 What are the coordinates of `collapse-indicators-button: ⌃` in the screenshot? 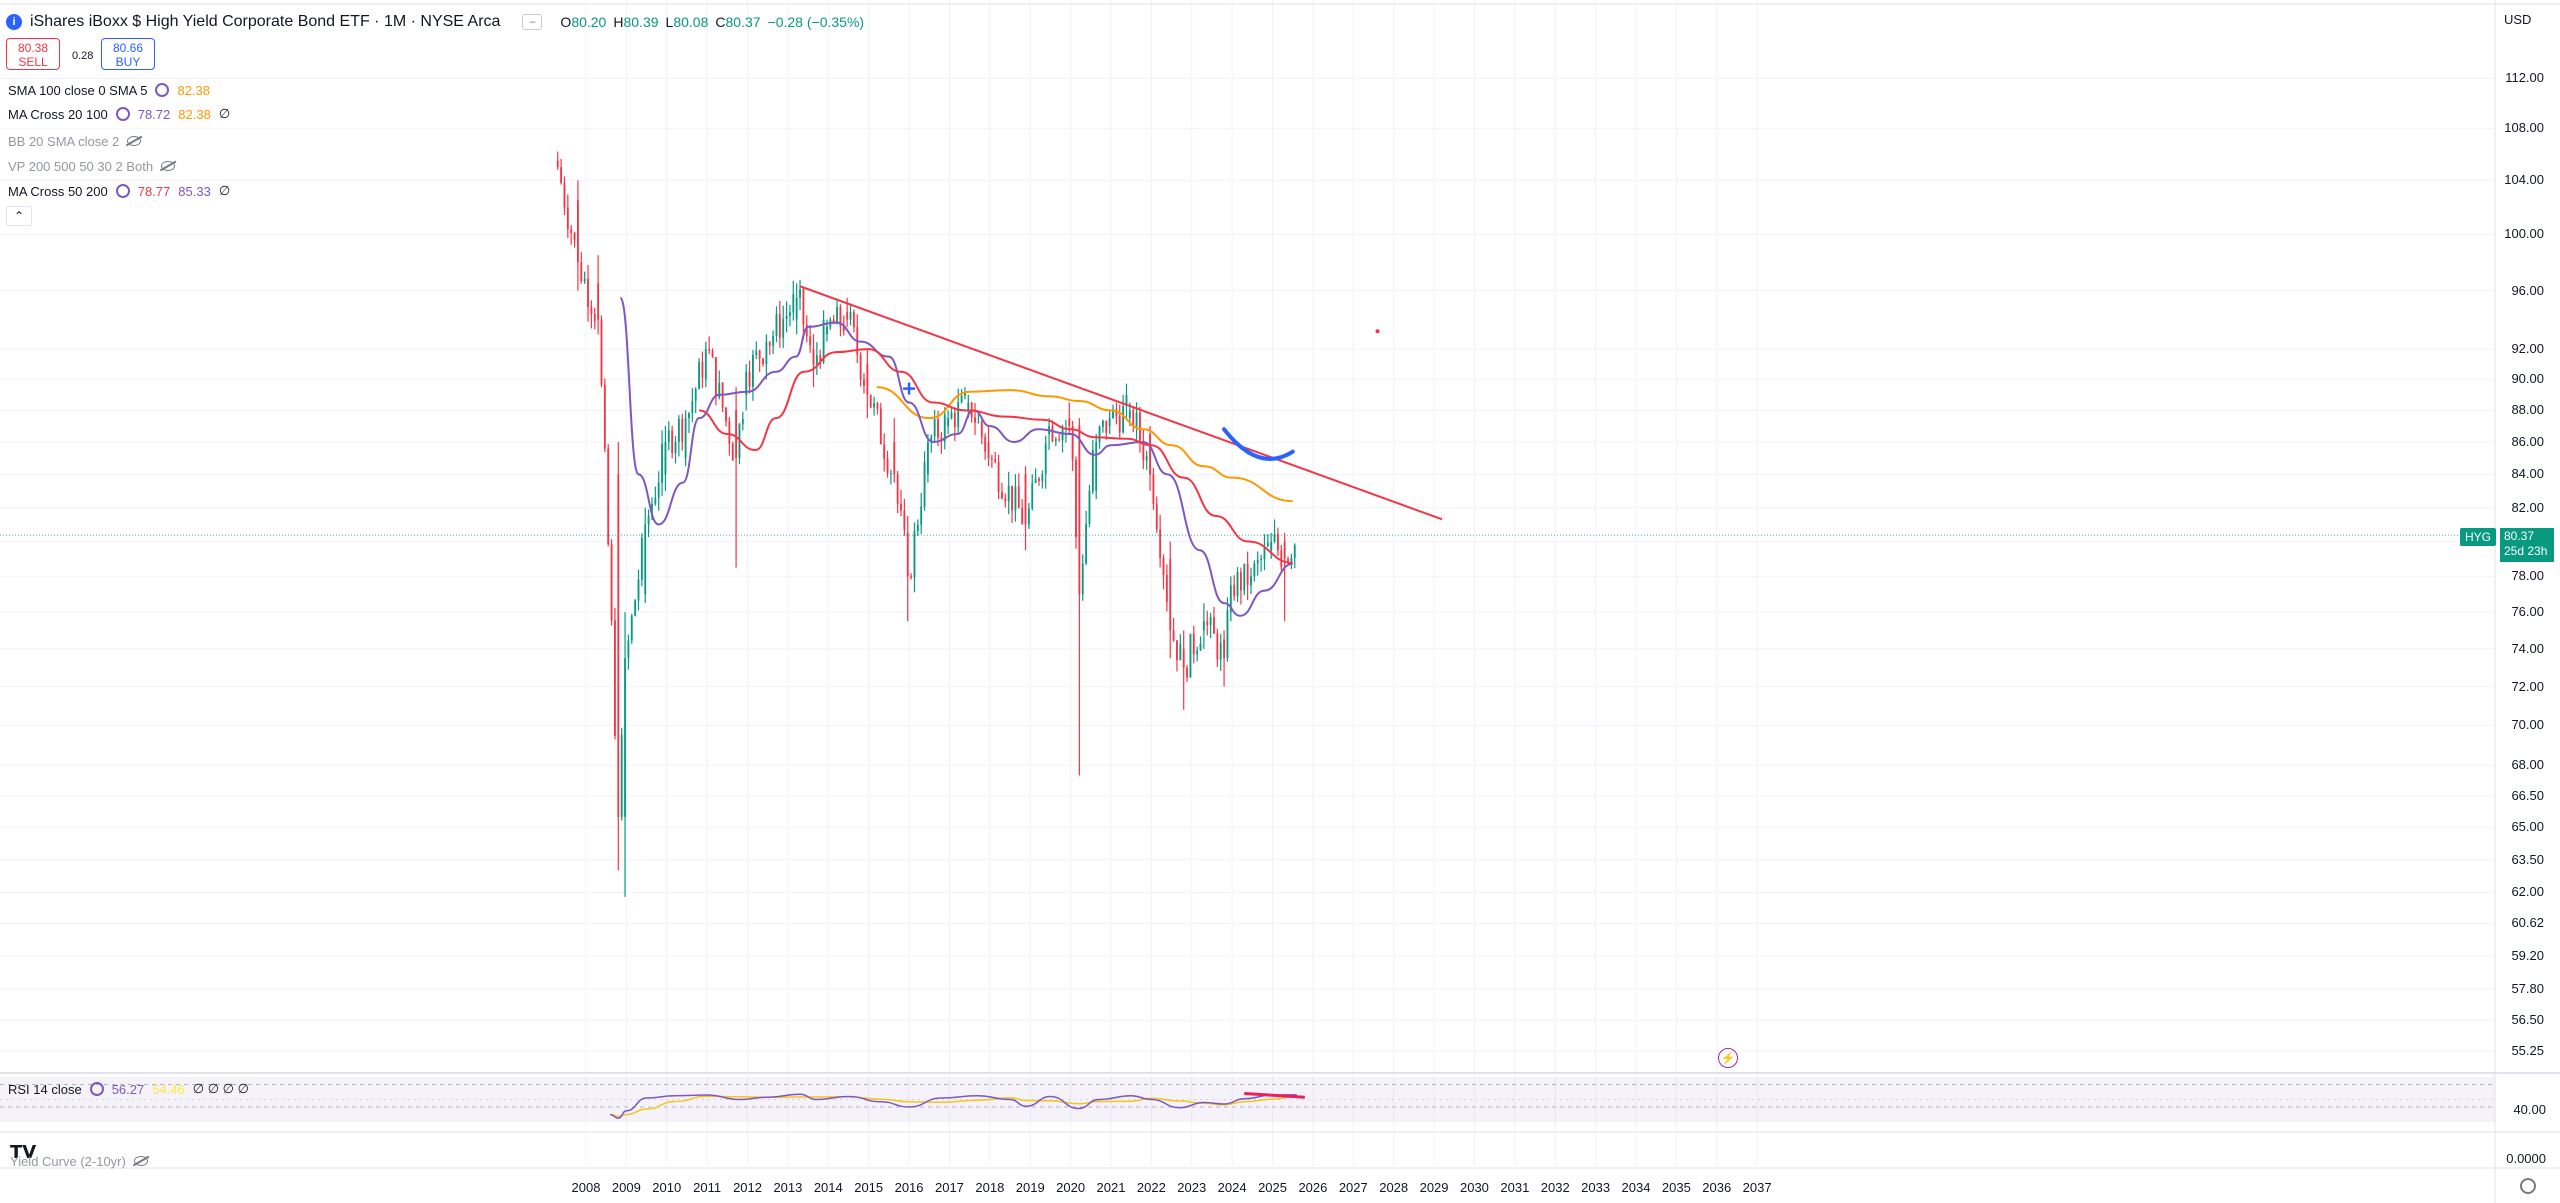 It's located at (19, 216).